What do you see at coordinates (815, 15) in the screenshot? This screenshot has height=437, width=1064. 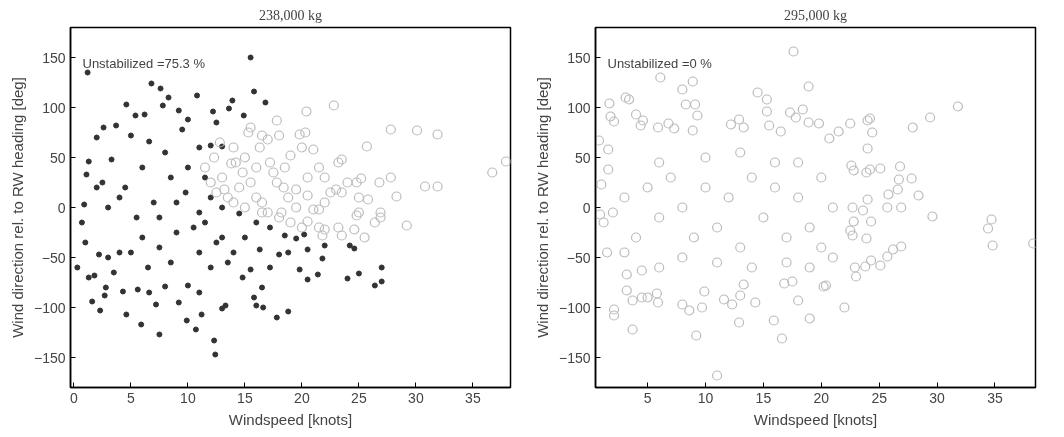 I see `chart-title: 295,000 kg` at bounding box center [815, 15].